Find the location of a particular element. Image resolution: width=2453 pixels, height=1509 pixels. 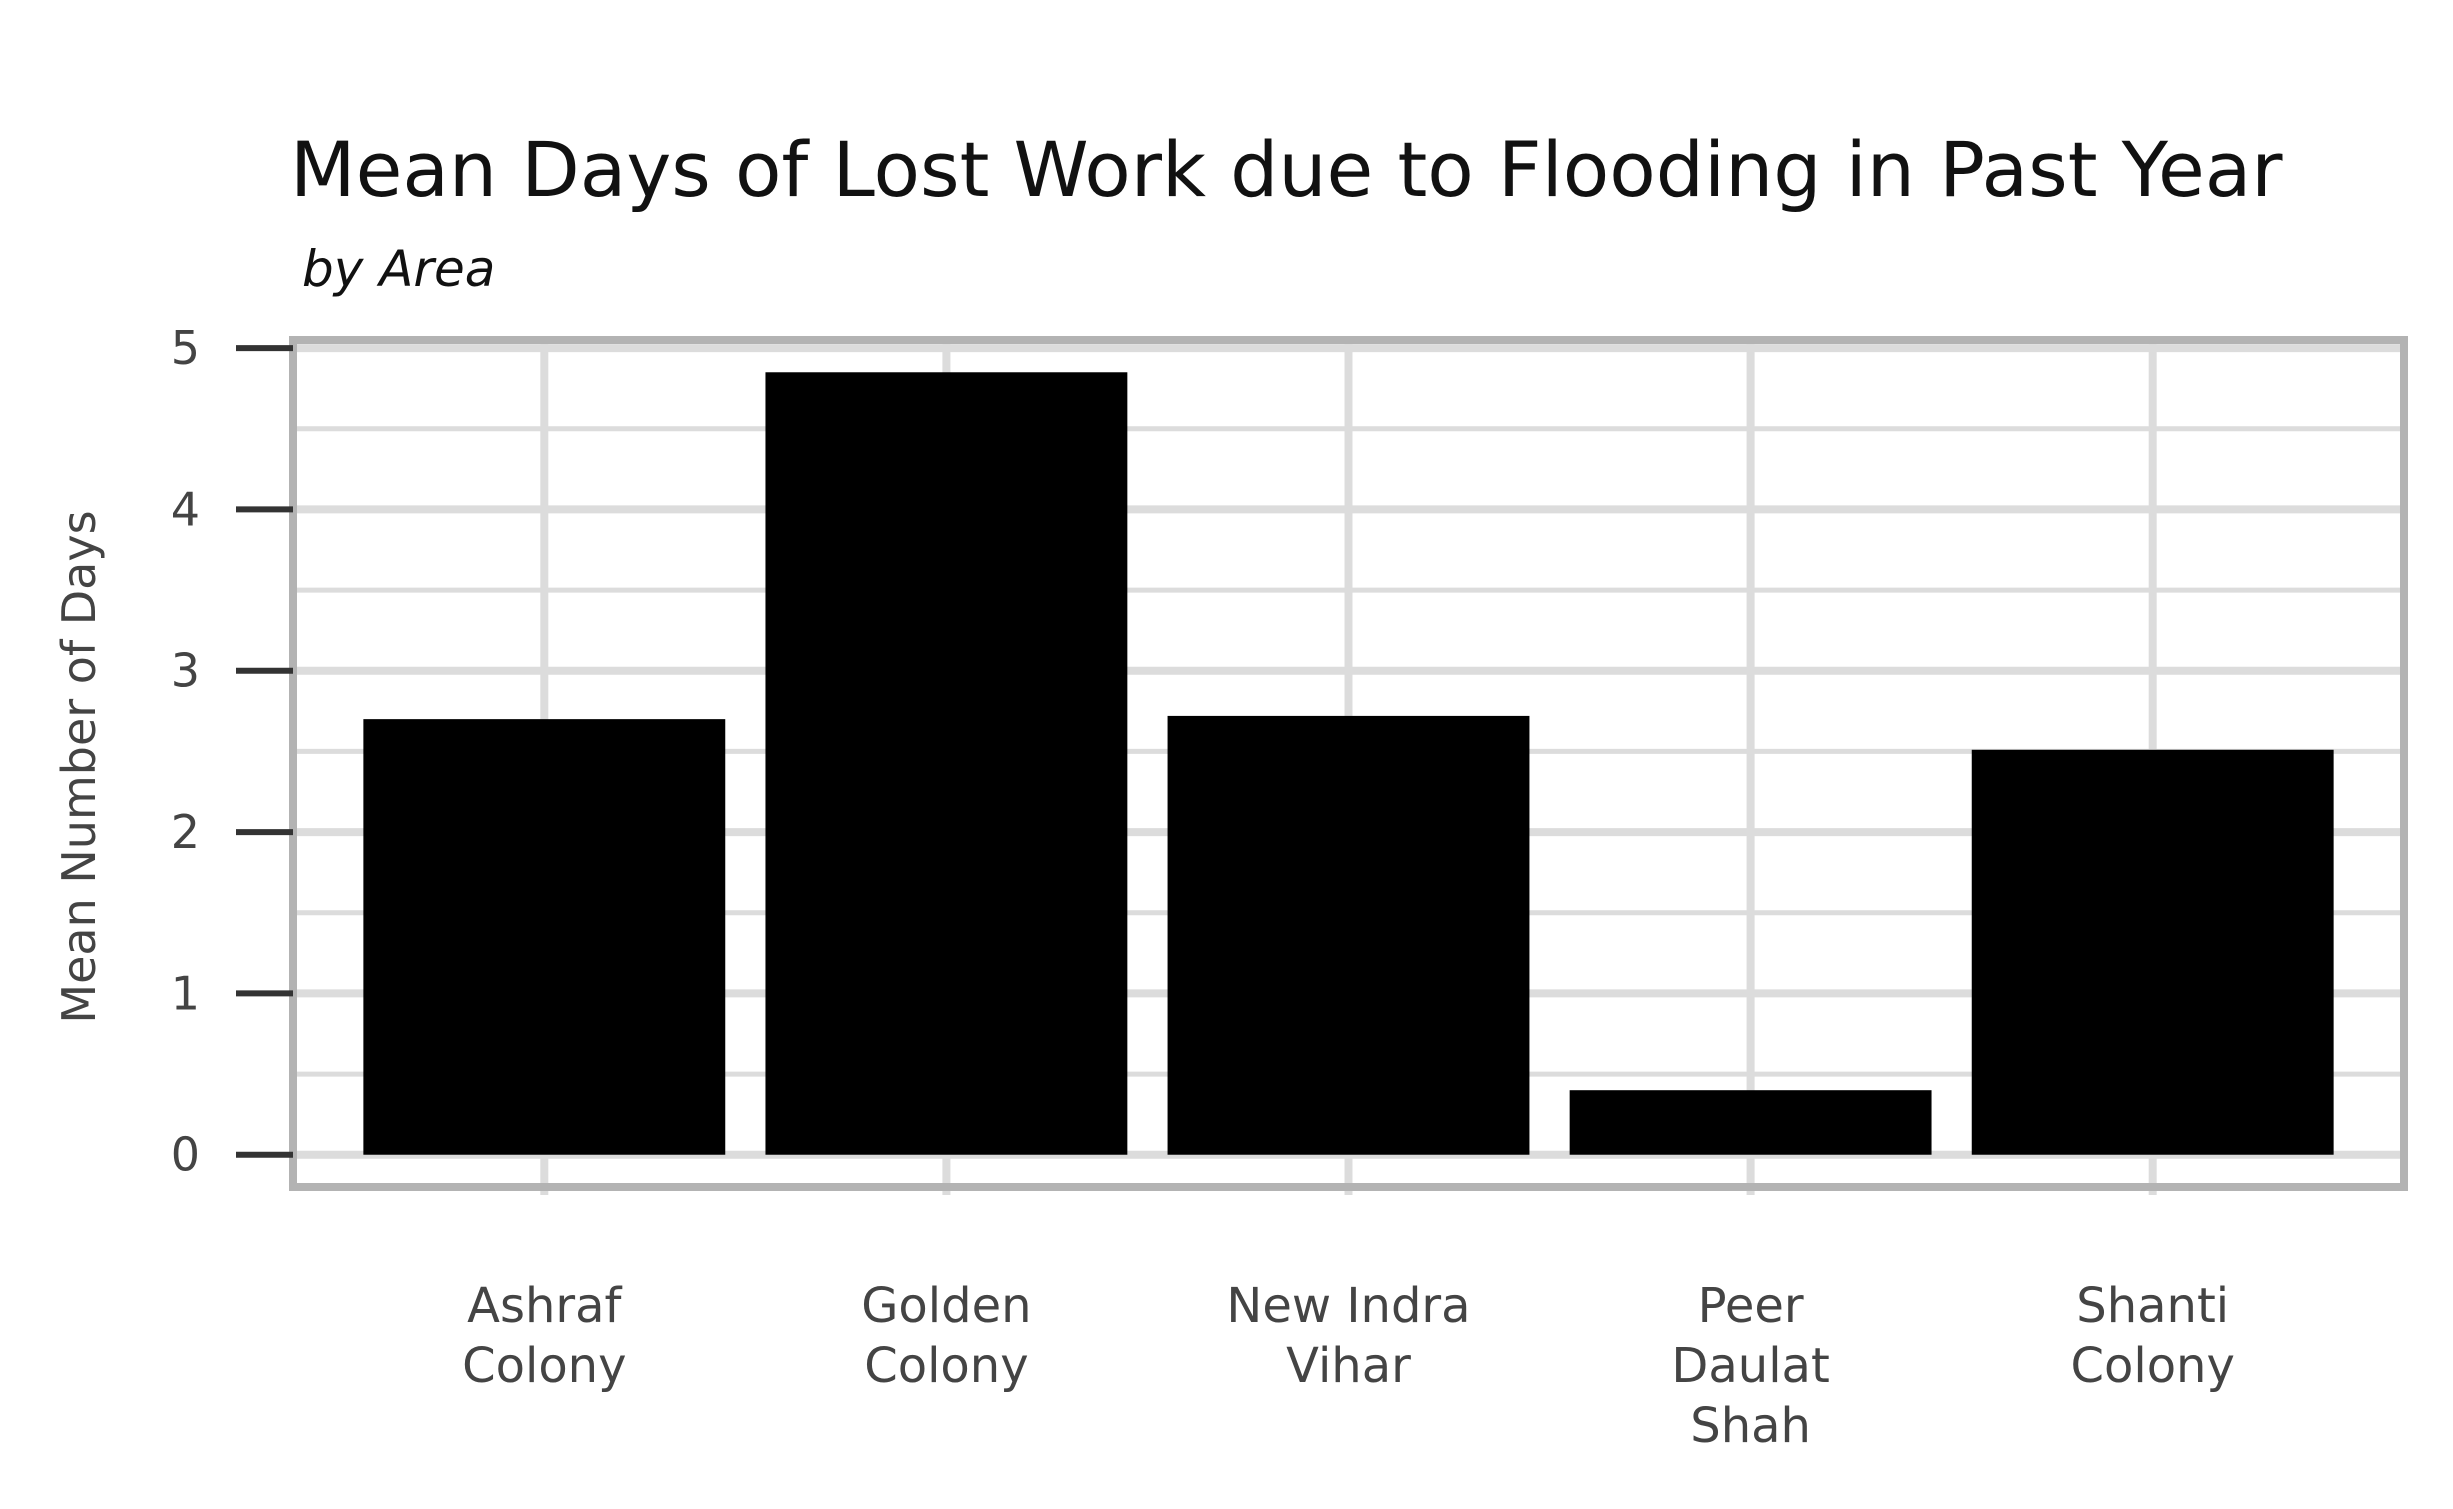

y-tick-label: 0 is located at coordinates (185, 1155).